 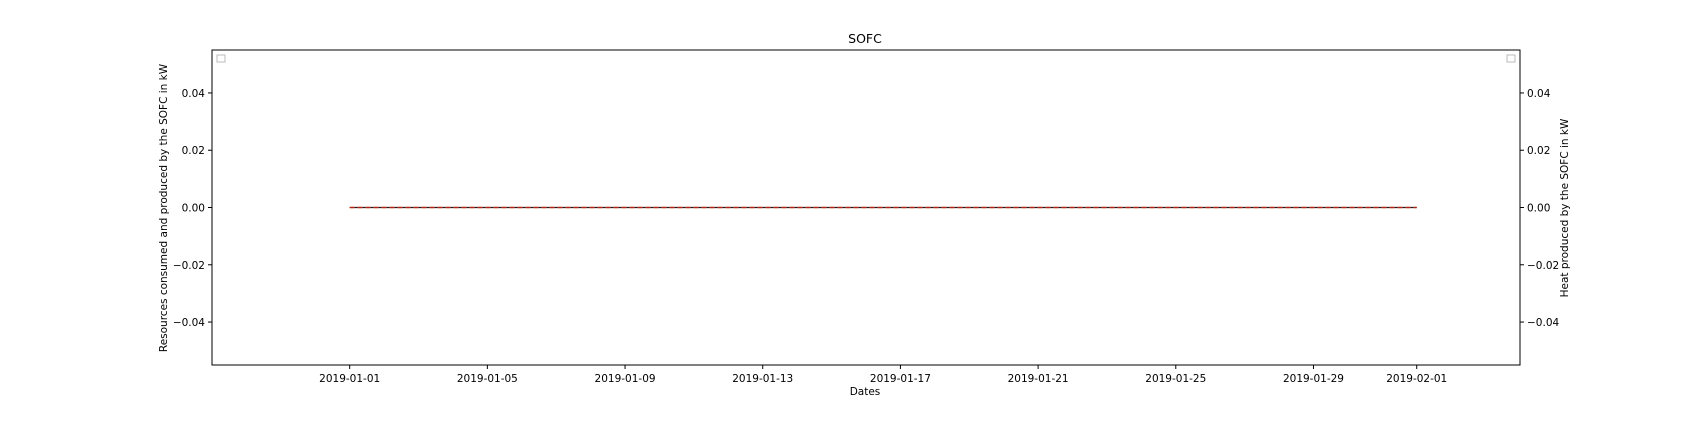 I want to click on x-tick-label: 2019-01-01, so click(x=349, y=379).